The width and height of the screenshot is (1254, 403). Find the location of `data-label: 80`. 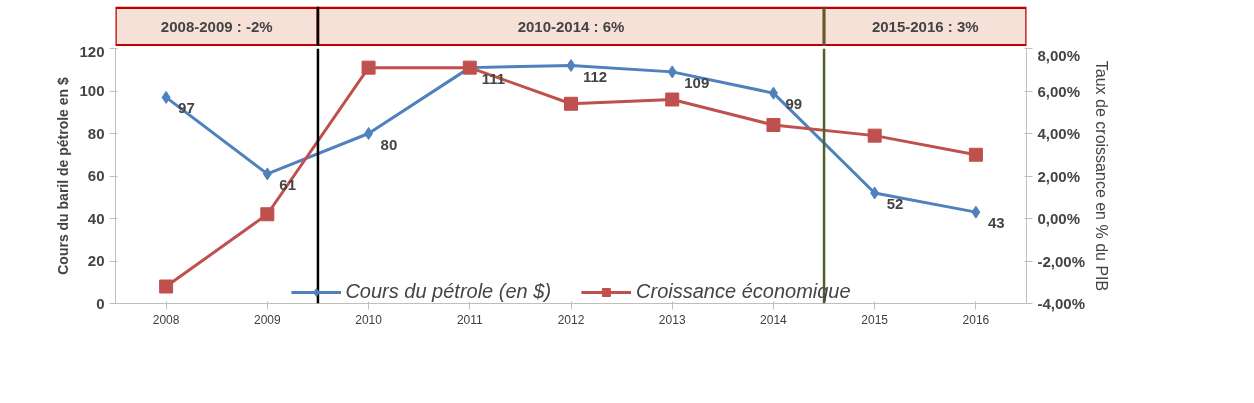

data-label: 80 is located at coordinates (389, 144).